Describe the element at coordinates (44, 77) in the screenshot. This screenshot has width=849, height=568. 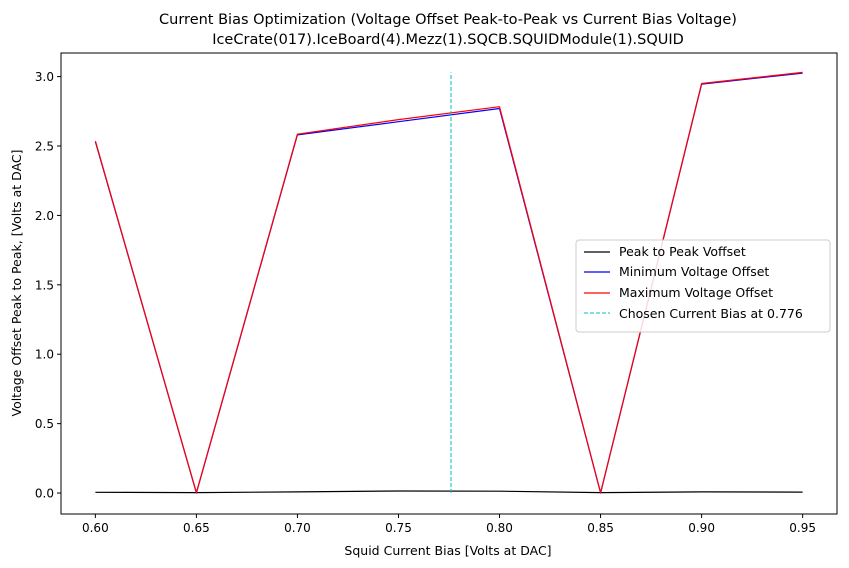
I see `y-tick-label: 3.0` at that location.